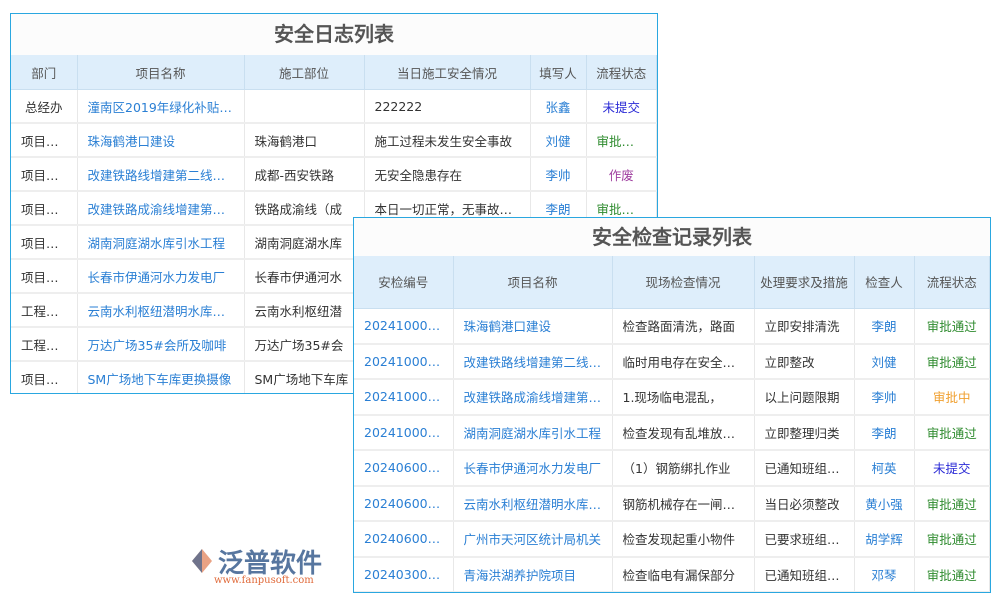 This screenshot has height=600, width=1000. I want to click on table-cell: 检查发现有乱堆放现象, so click(683, 432).